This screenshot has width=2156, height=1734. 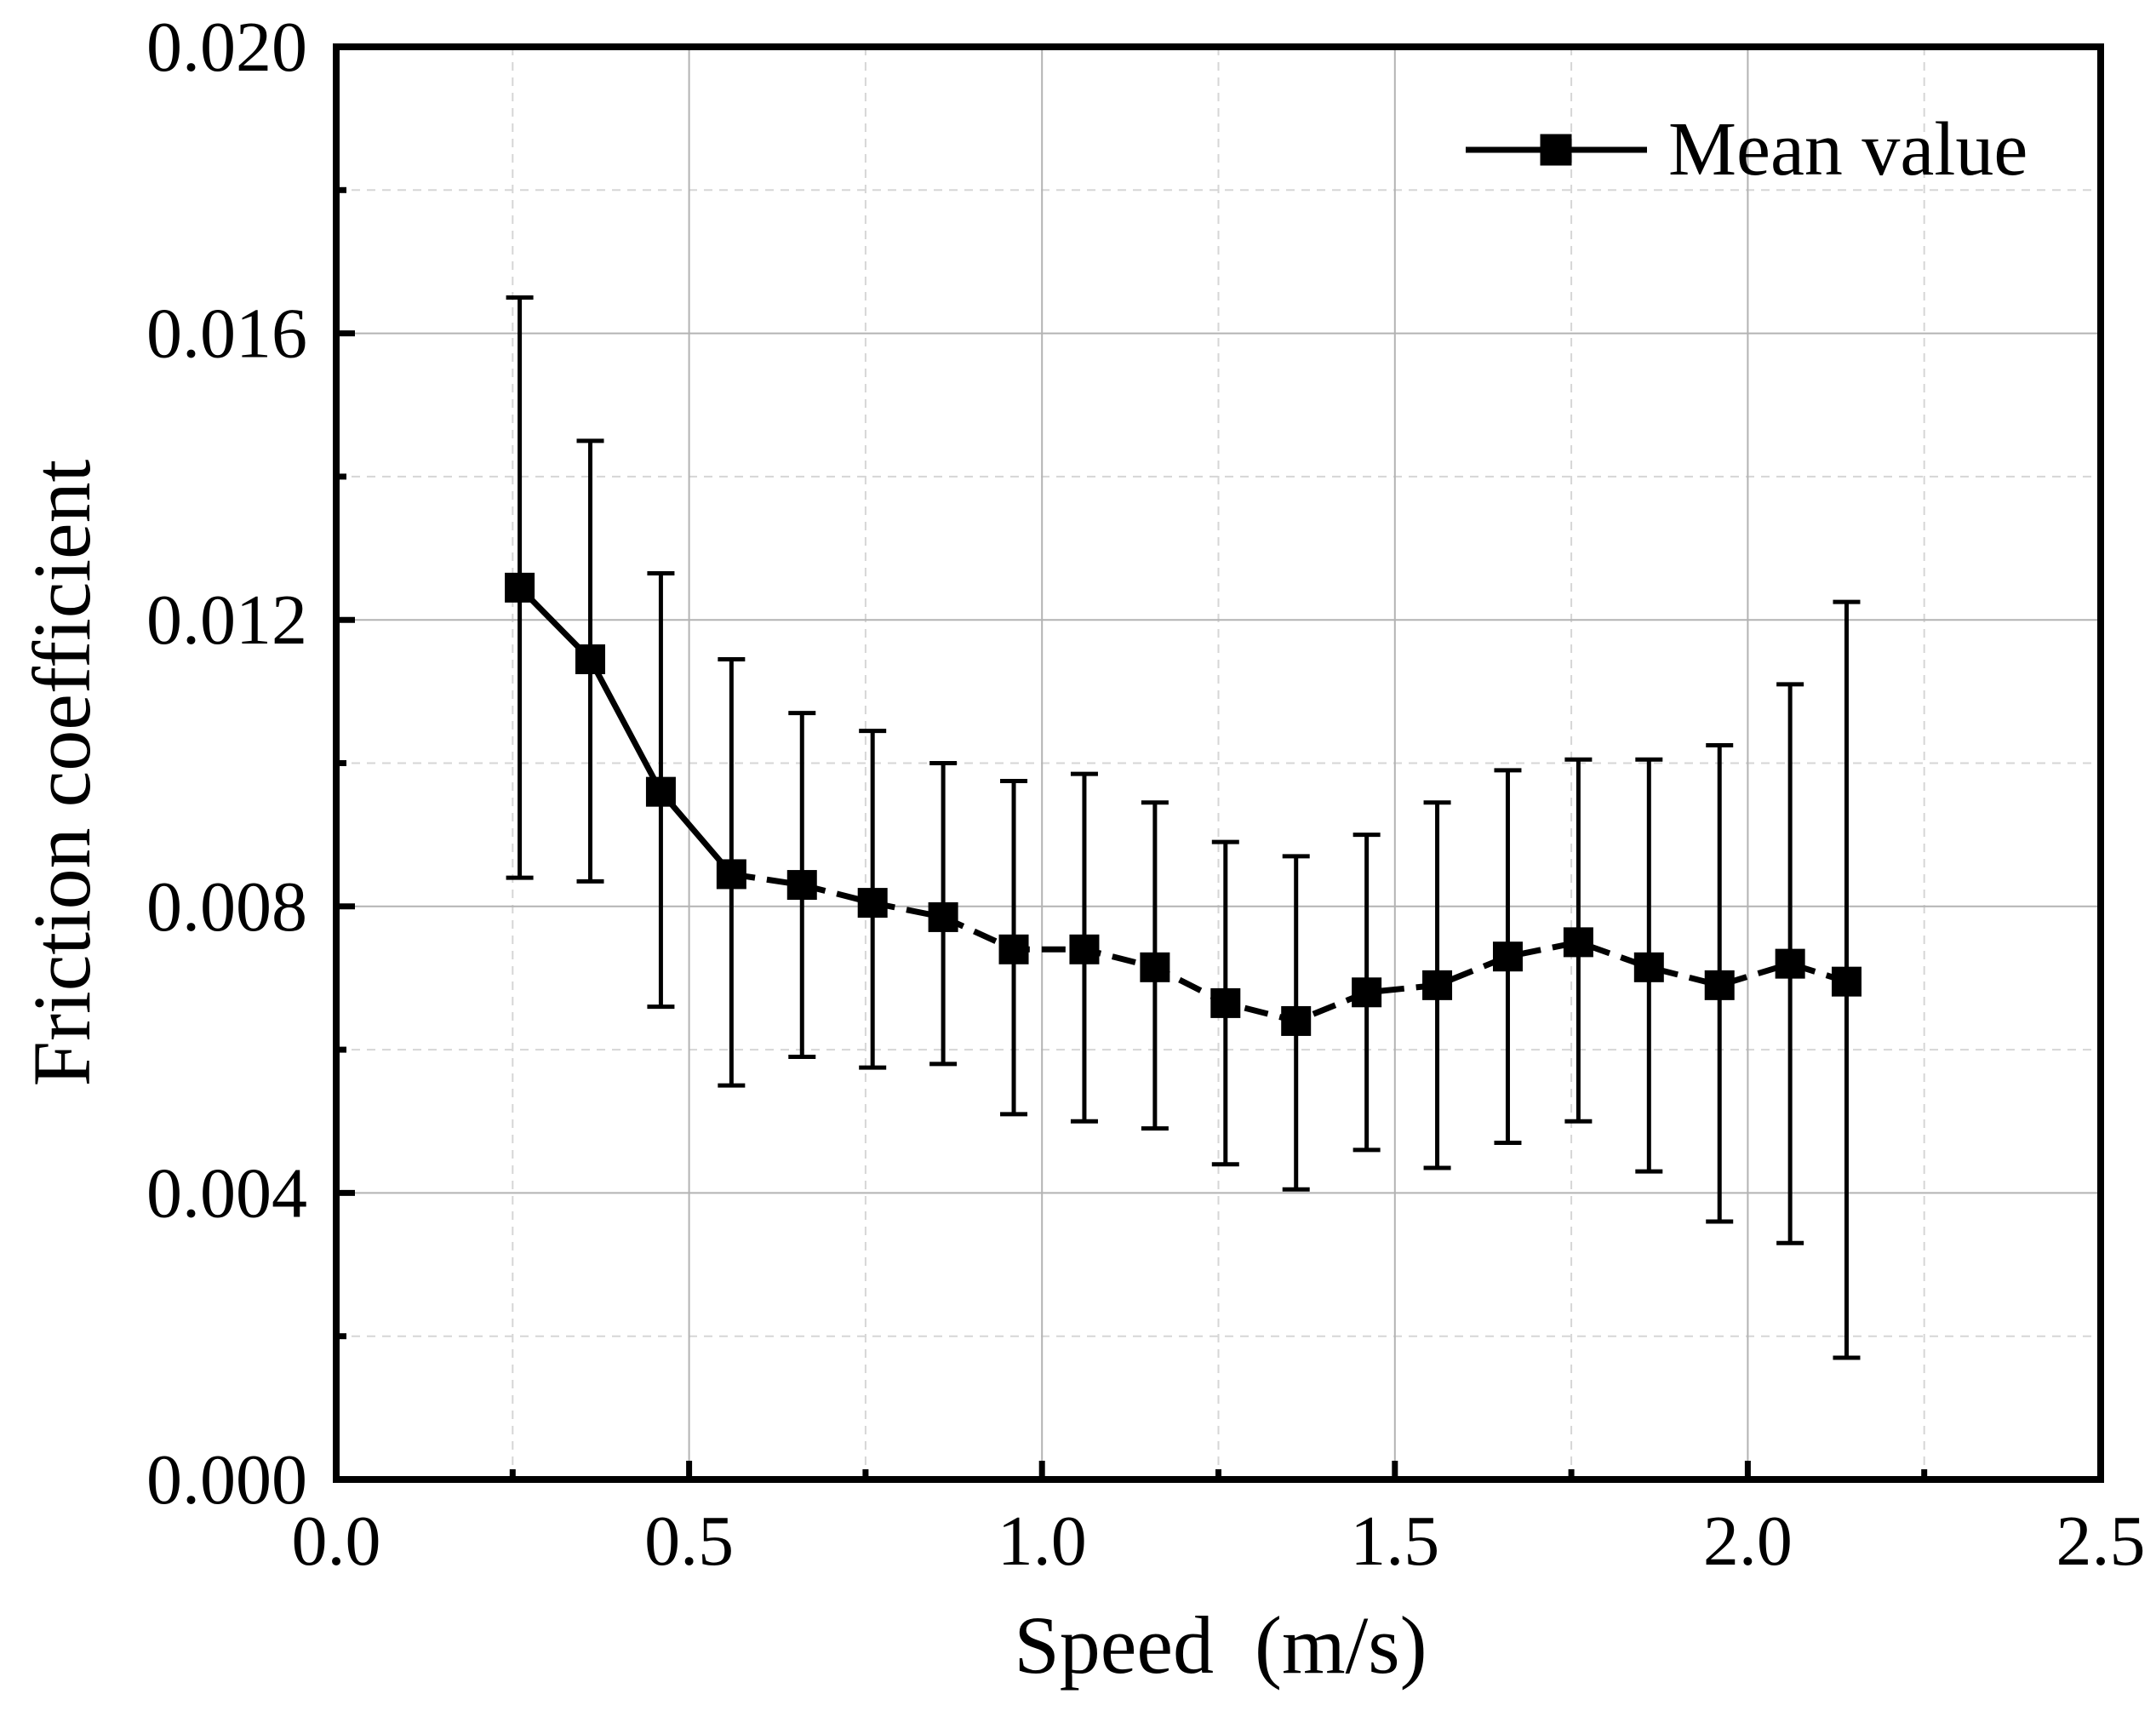 What do you see at coordinates (1556, 150) in the screenshot?
I see `legend-marker` at bounding box center [1556, 150].